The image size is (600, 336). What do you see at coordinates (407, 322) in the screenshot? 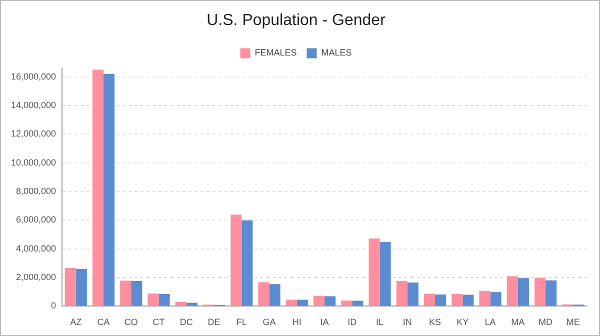
I see `x-tick-label: IN` at bounding box center [407, 322].